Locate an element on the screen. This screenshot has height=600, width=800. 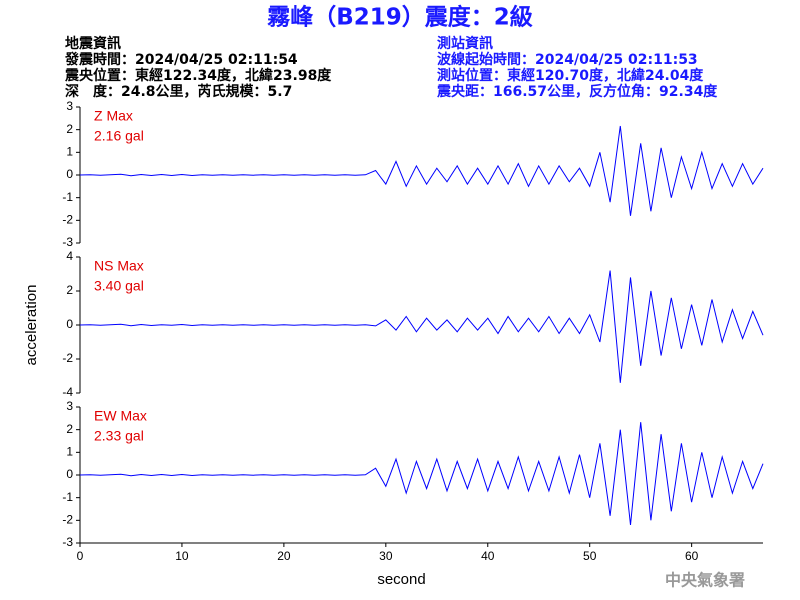
y-tick-label: -4 is located at coordinates (67, 392).